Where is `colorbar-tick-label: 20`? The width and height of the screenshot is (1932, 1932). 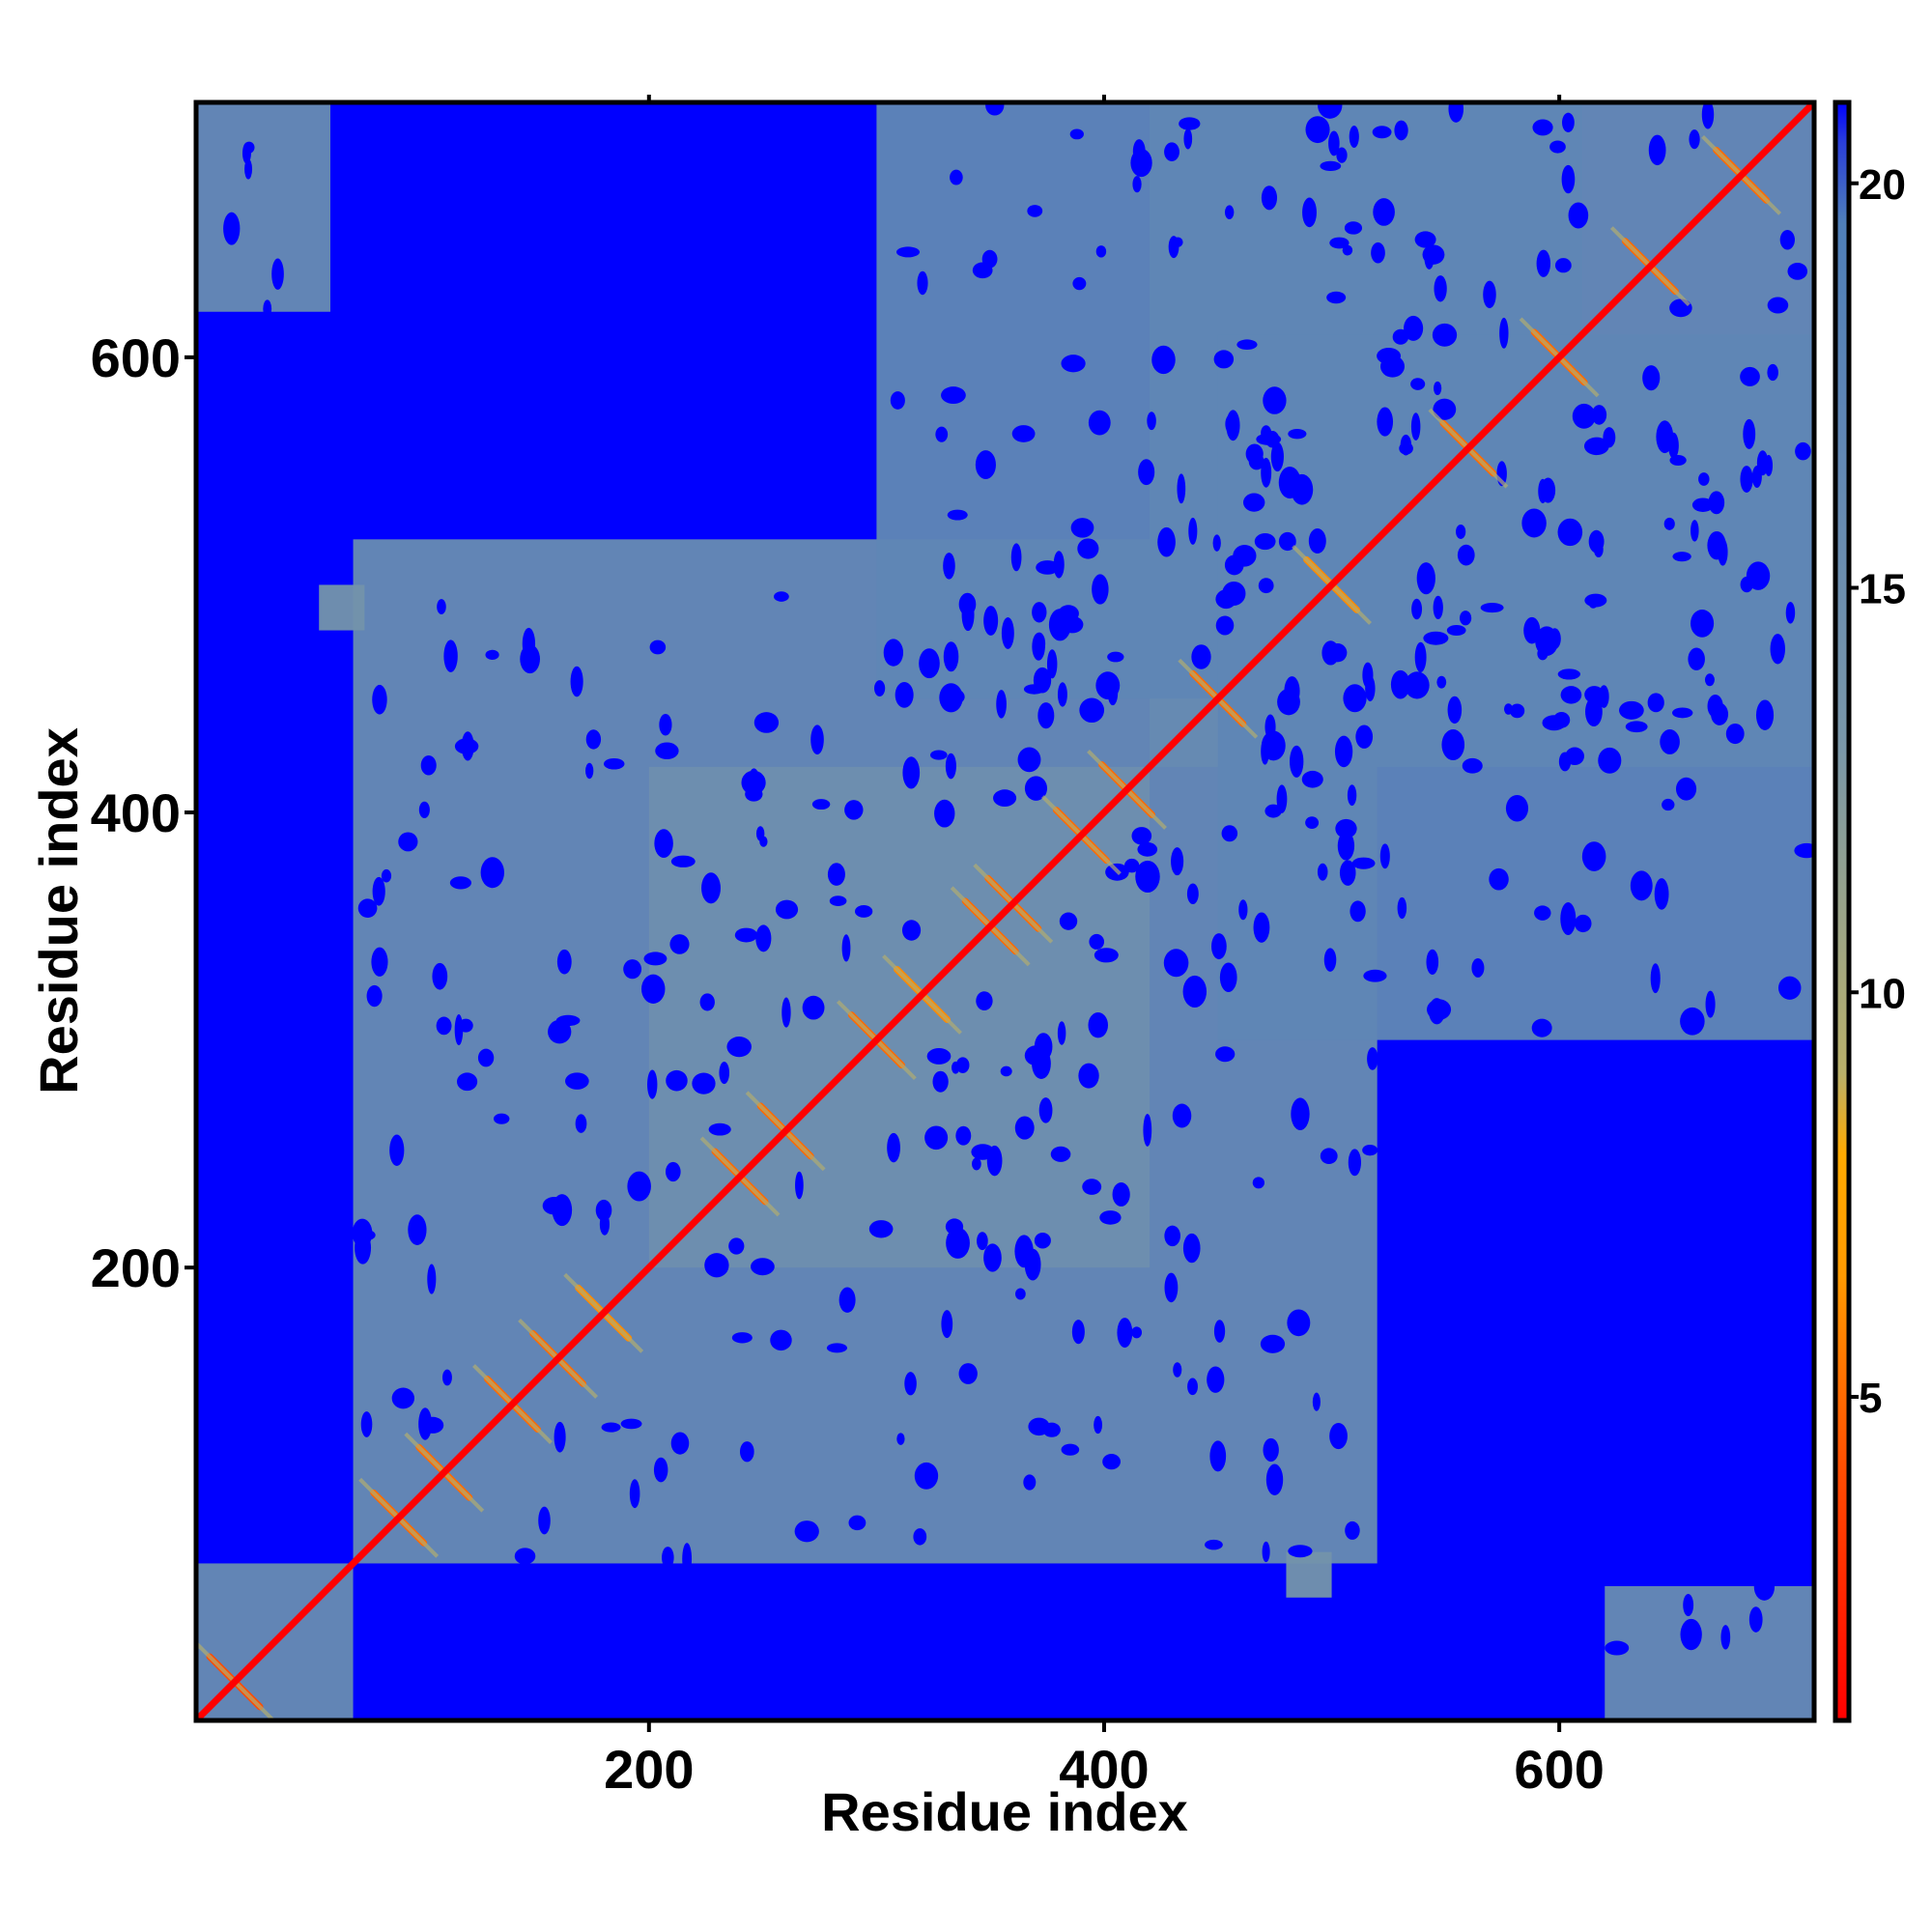
colorbar-tick-label: 20 is located at coordinates (1882, 185).